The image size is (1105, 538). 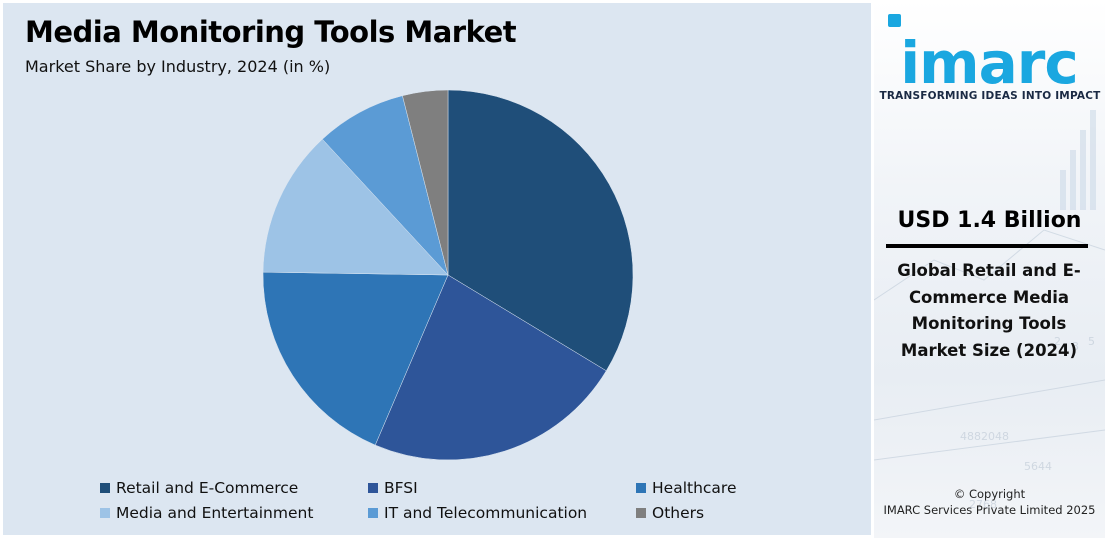 I want to click on legend-swatch-healthcare, so click(x=641, y=488).